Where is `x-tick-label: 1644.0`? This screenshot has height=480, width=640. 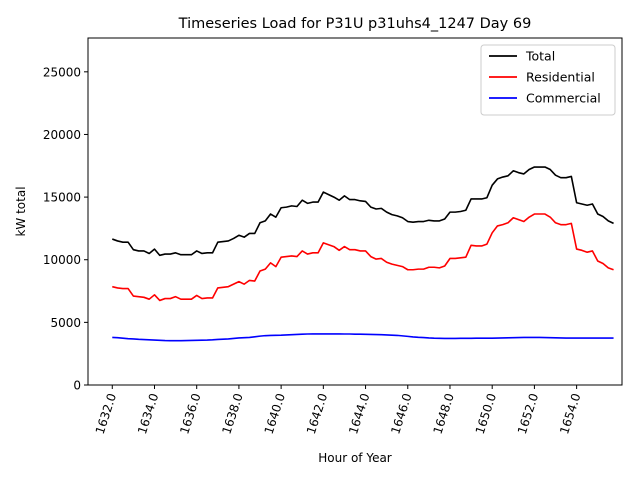 x-tick-label: 1644.0 is located at coordinates (359, 414).